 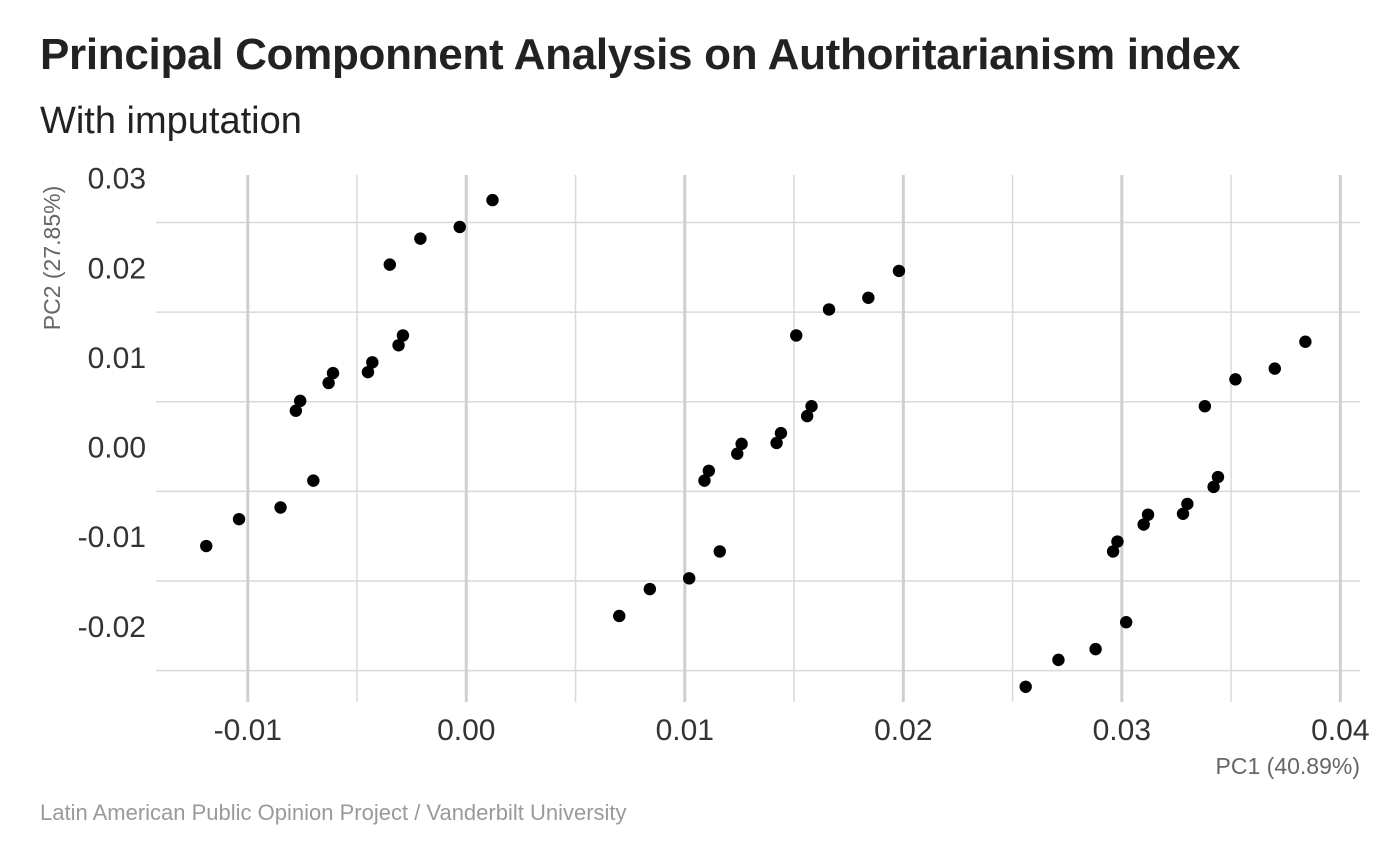 I want to click on y-tick-label: -0.01, so click(x=112, y=537).